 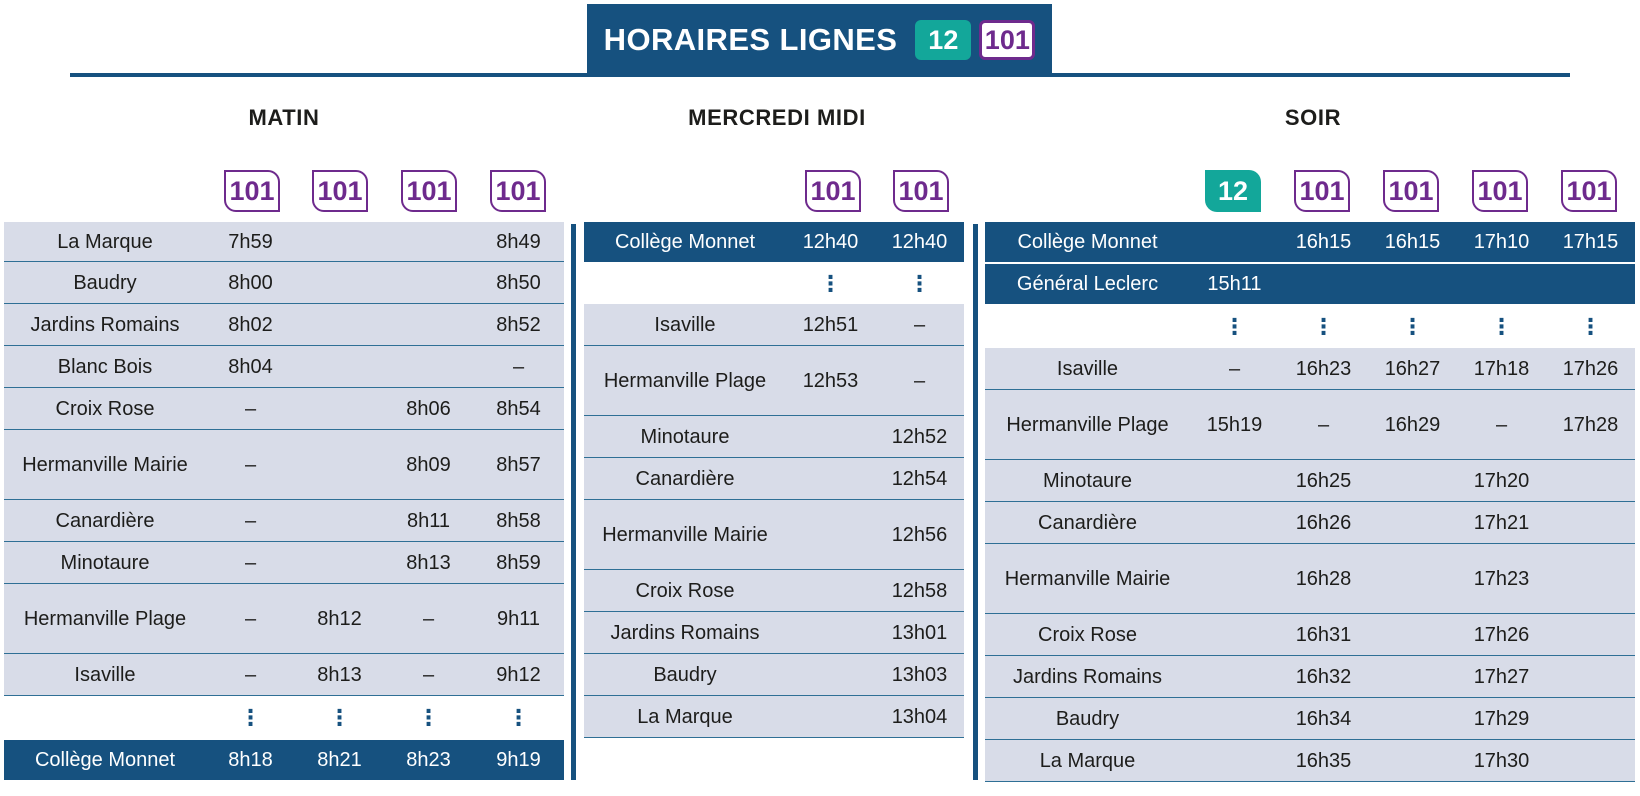 What do you see at coordinates (1501, 579) in the screenshot?
I see `departure-time: 17h23` at bounding box center [1501, 579].